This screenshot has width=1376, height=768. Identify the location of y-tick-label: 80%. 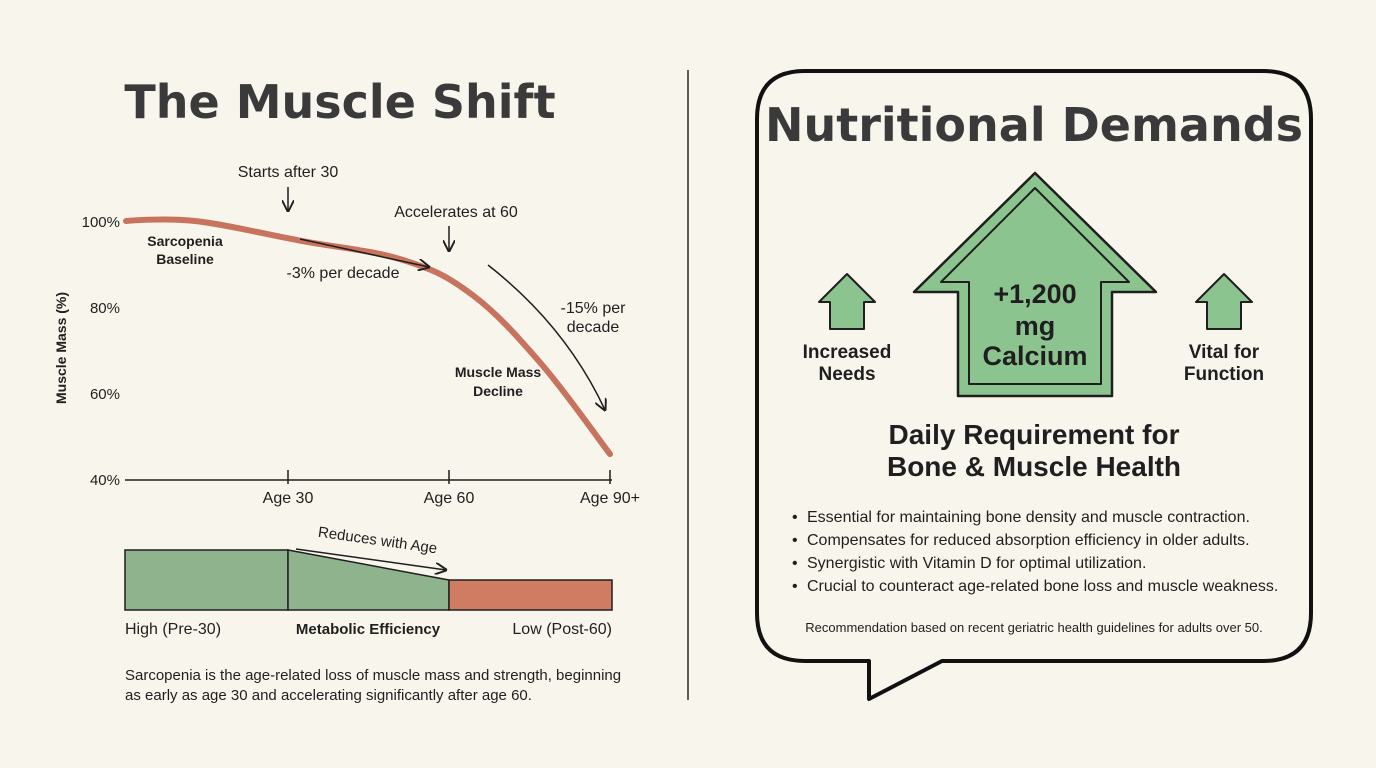
(105, 308).